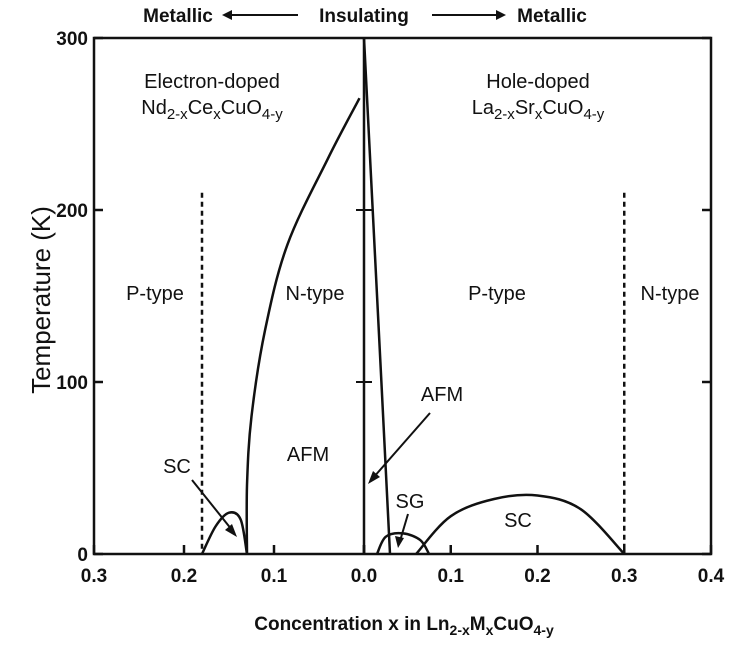 This screenshot has height=645, width=730. Describe the element at coordinates (315, 294) in the screenshot. I see `region-label-ntype-left: N-type` at that location.